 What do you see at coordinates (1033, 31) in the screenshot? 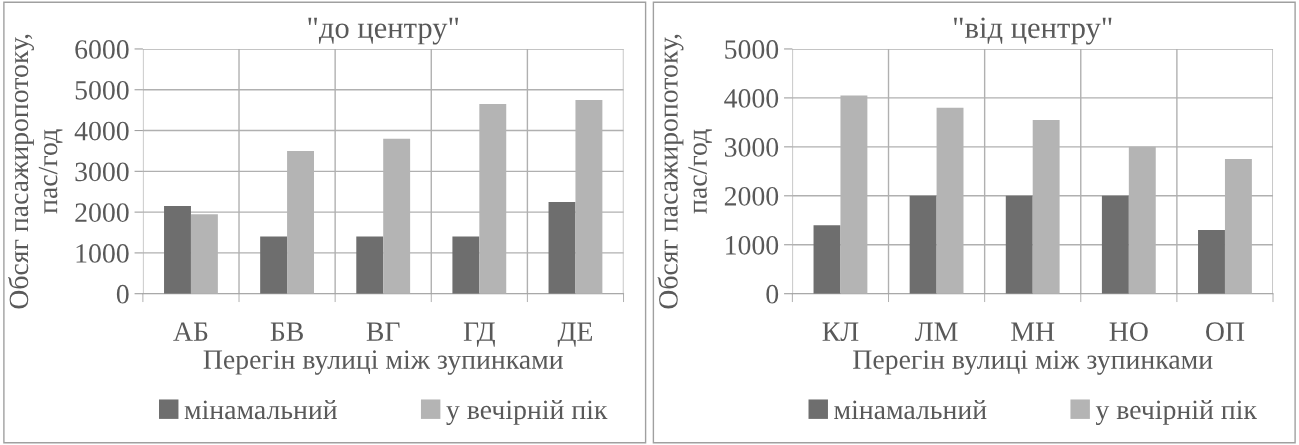
I see `chart-title: "від центру"` at bounding box center [1033, 31].